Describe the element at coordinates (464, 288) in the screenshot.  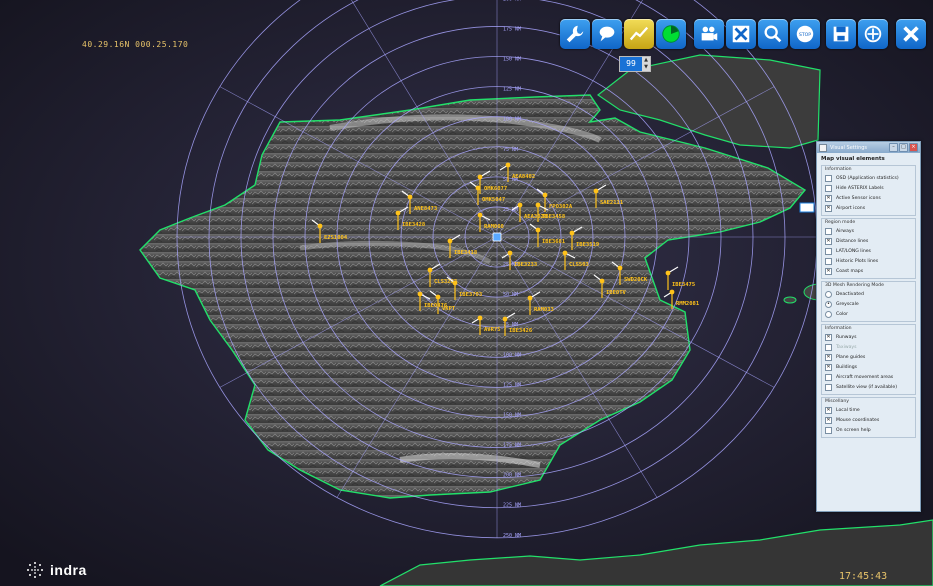
I see `aircraft-track: IBE3703` at that location.